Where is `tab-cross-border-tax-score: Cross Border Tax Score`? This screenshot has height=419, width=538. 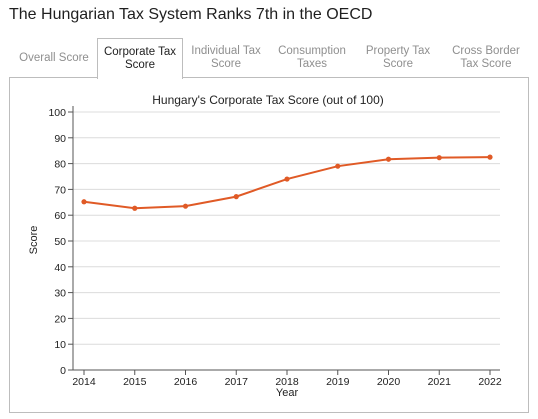 tab-cross-border-tax-score: Cross Border Tax Score is located at coordinates (486, 57).